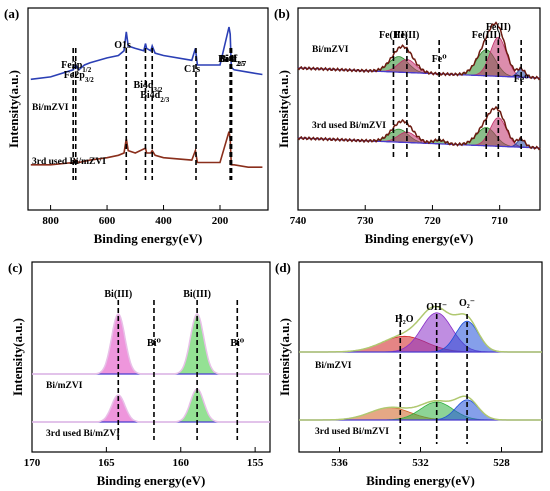 This screenshot has height=491, width=550. What do you see at coordinates (122, 45) in the screenshot?
I see `peak-annotation: O1s` at bounding box center [122, 45].